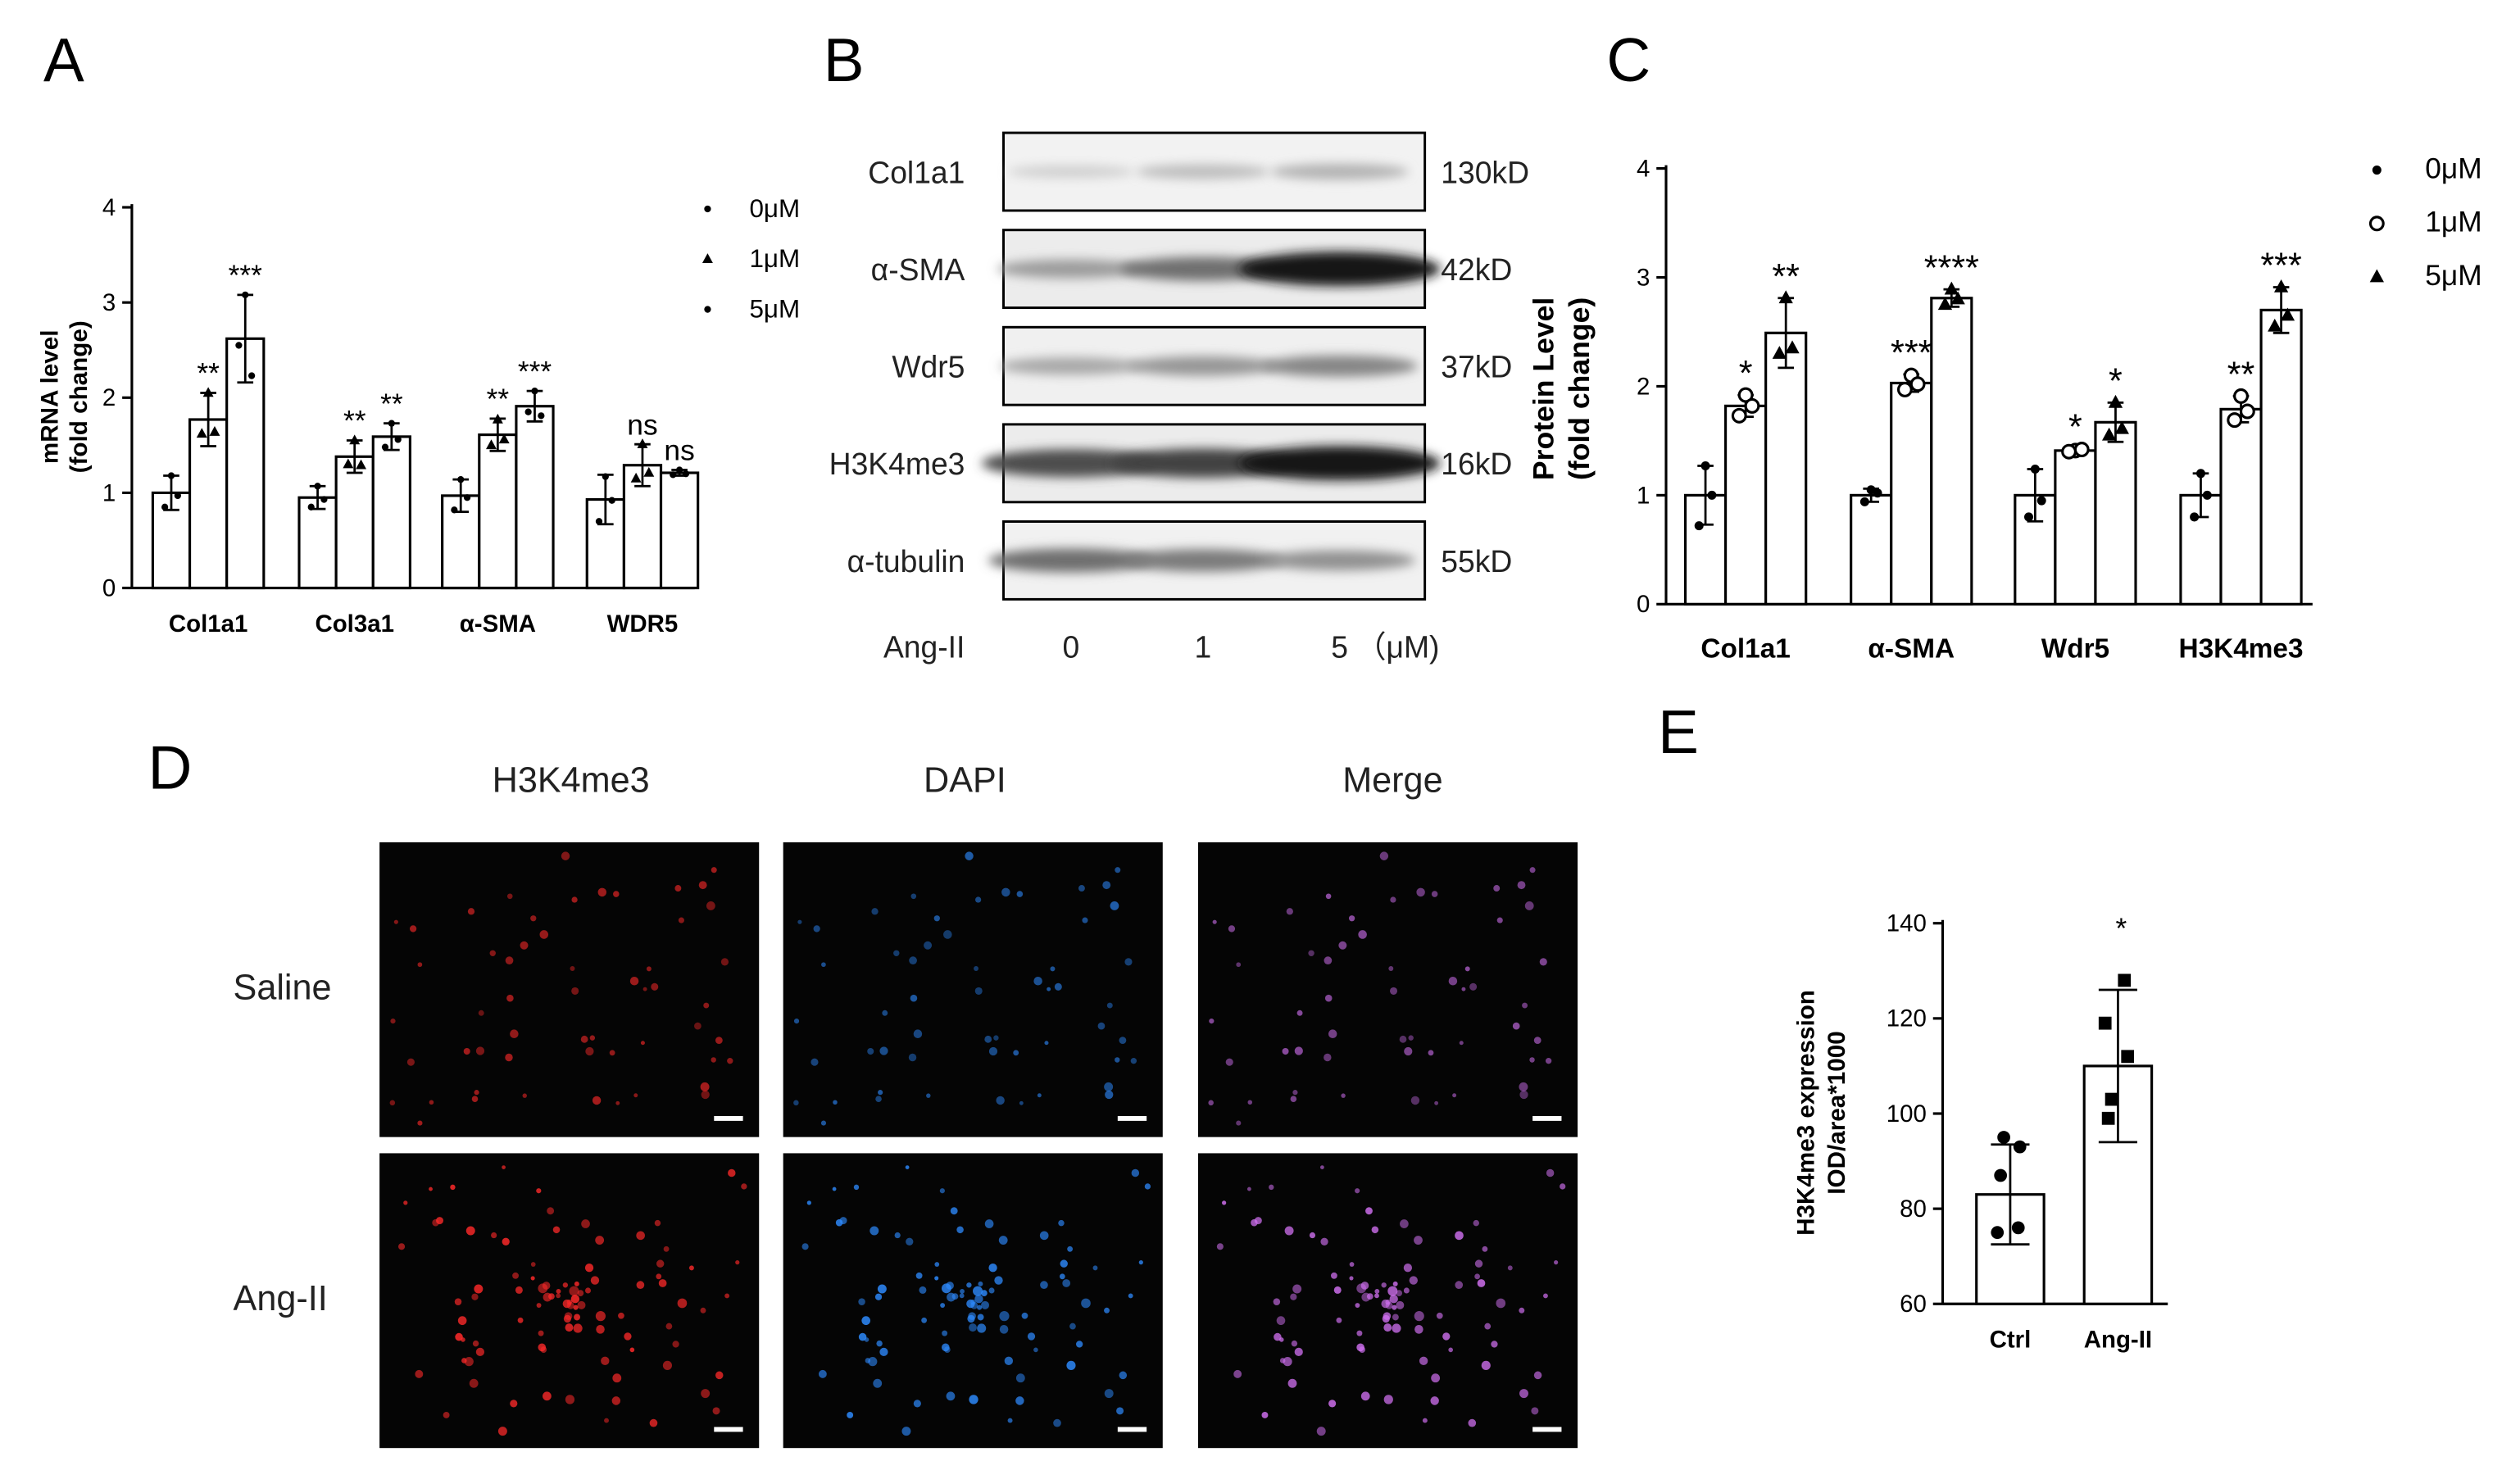  What do you see at coordinates (965, 780) in the screenshot?
I see `fluor-column-title: DAPI` at bounding box center [965, 780].